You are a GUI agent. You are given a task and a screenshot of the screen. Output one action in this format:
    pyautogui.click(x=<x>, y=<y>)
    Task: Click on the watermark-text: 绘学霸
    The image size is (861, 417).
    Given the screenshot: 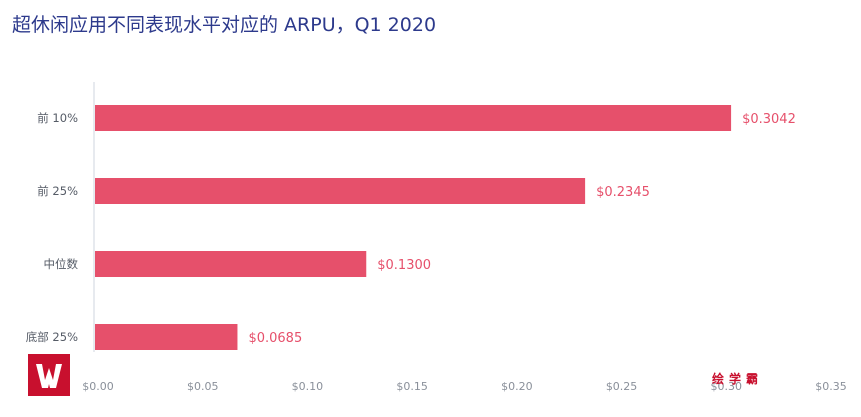 What is the action you would take?
    pyautogui.click(x=738, y=379)
    